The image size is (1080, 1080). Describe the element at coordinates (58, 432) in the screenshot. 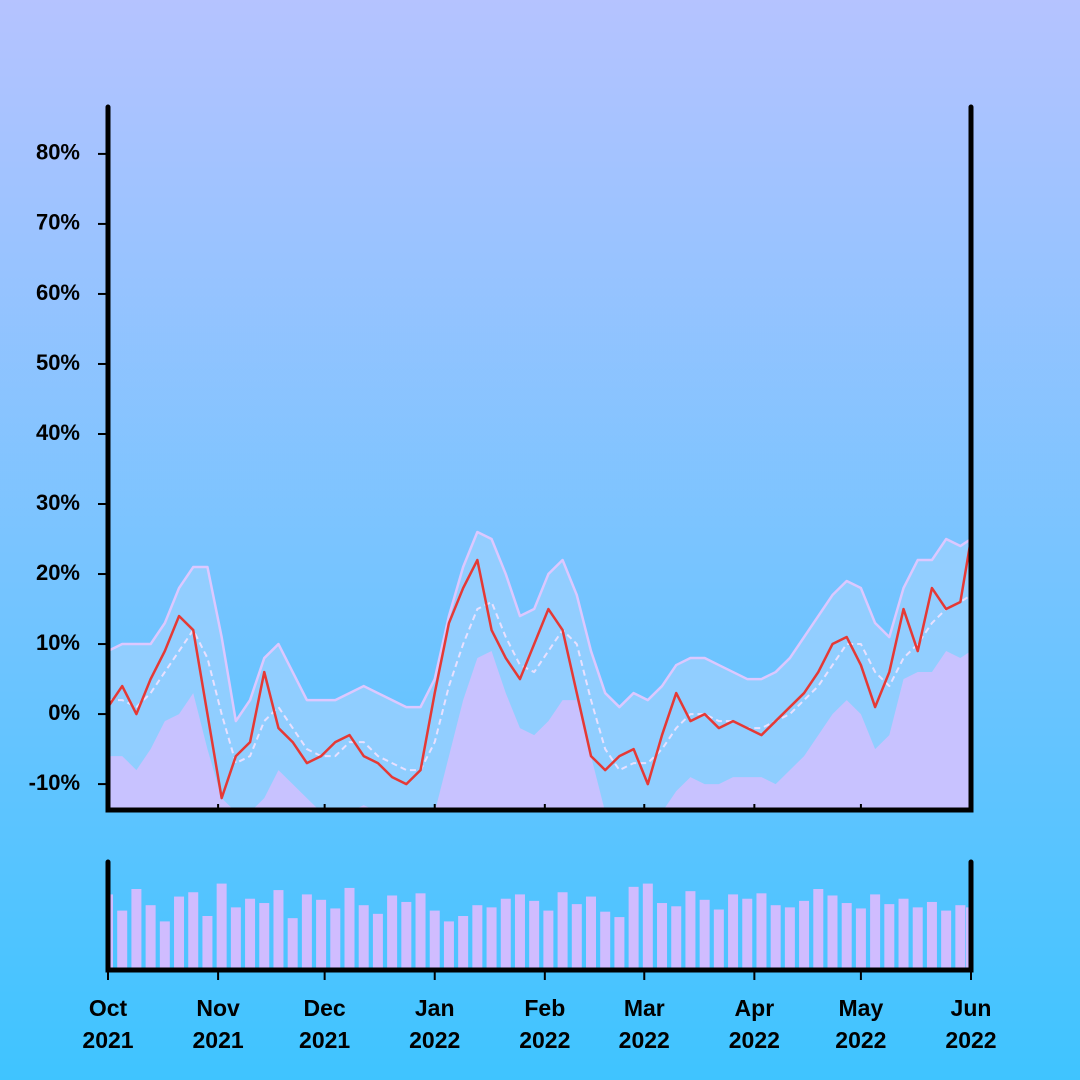

I see `y-tick-label: 40%` at that location.